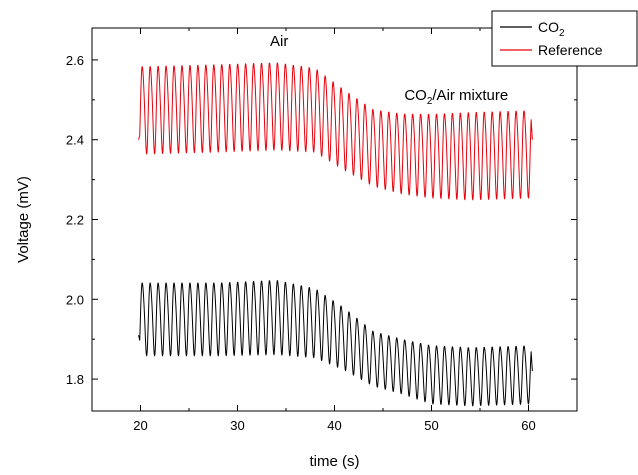  What do you see at coordinates (140, 425) in the screenshot?
I see `x-tick-label: 20` at bounding box center [140, 425].